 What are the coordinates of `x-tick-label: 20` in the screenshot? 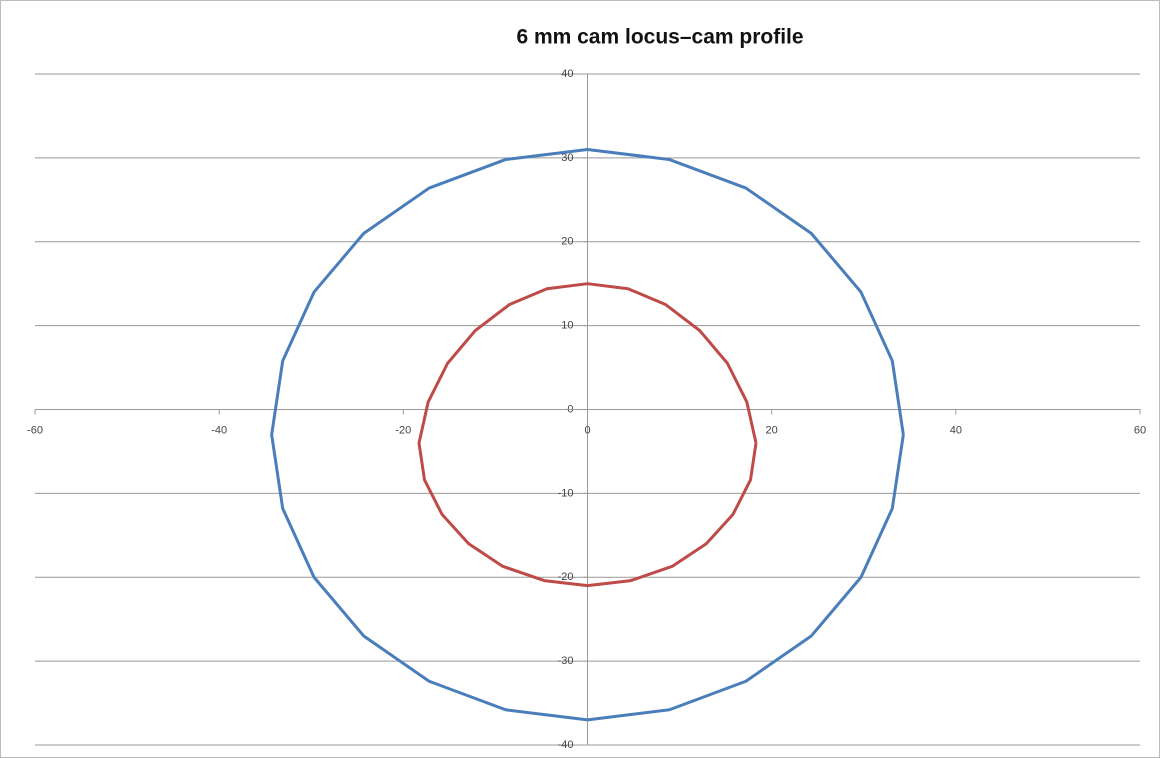 It's located at (772, 430).